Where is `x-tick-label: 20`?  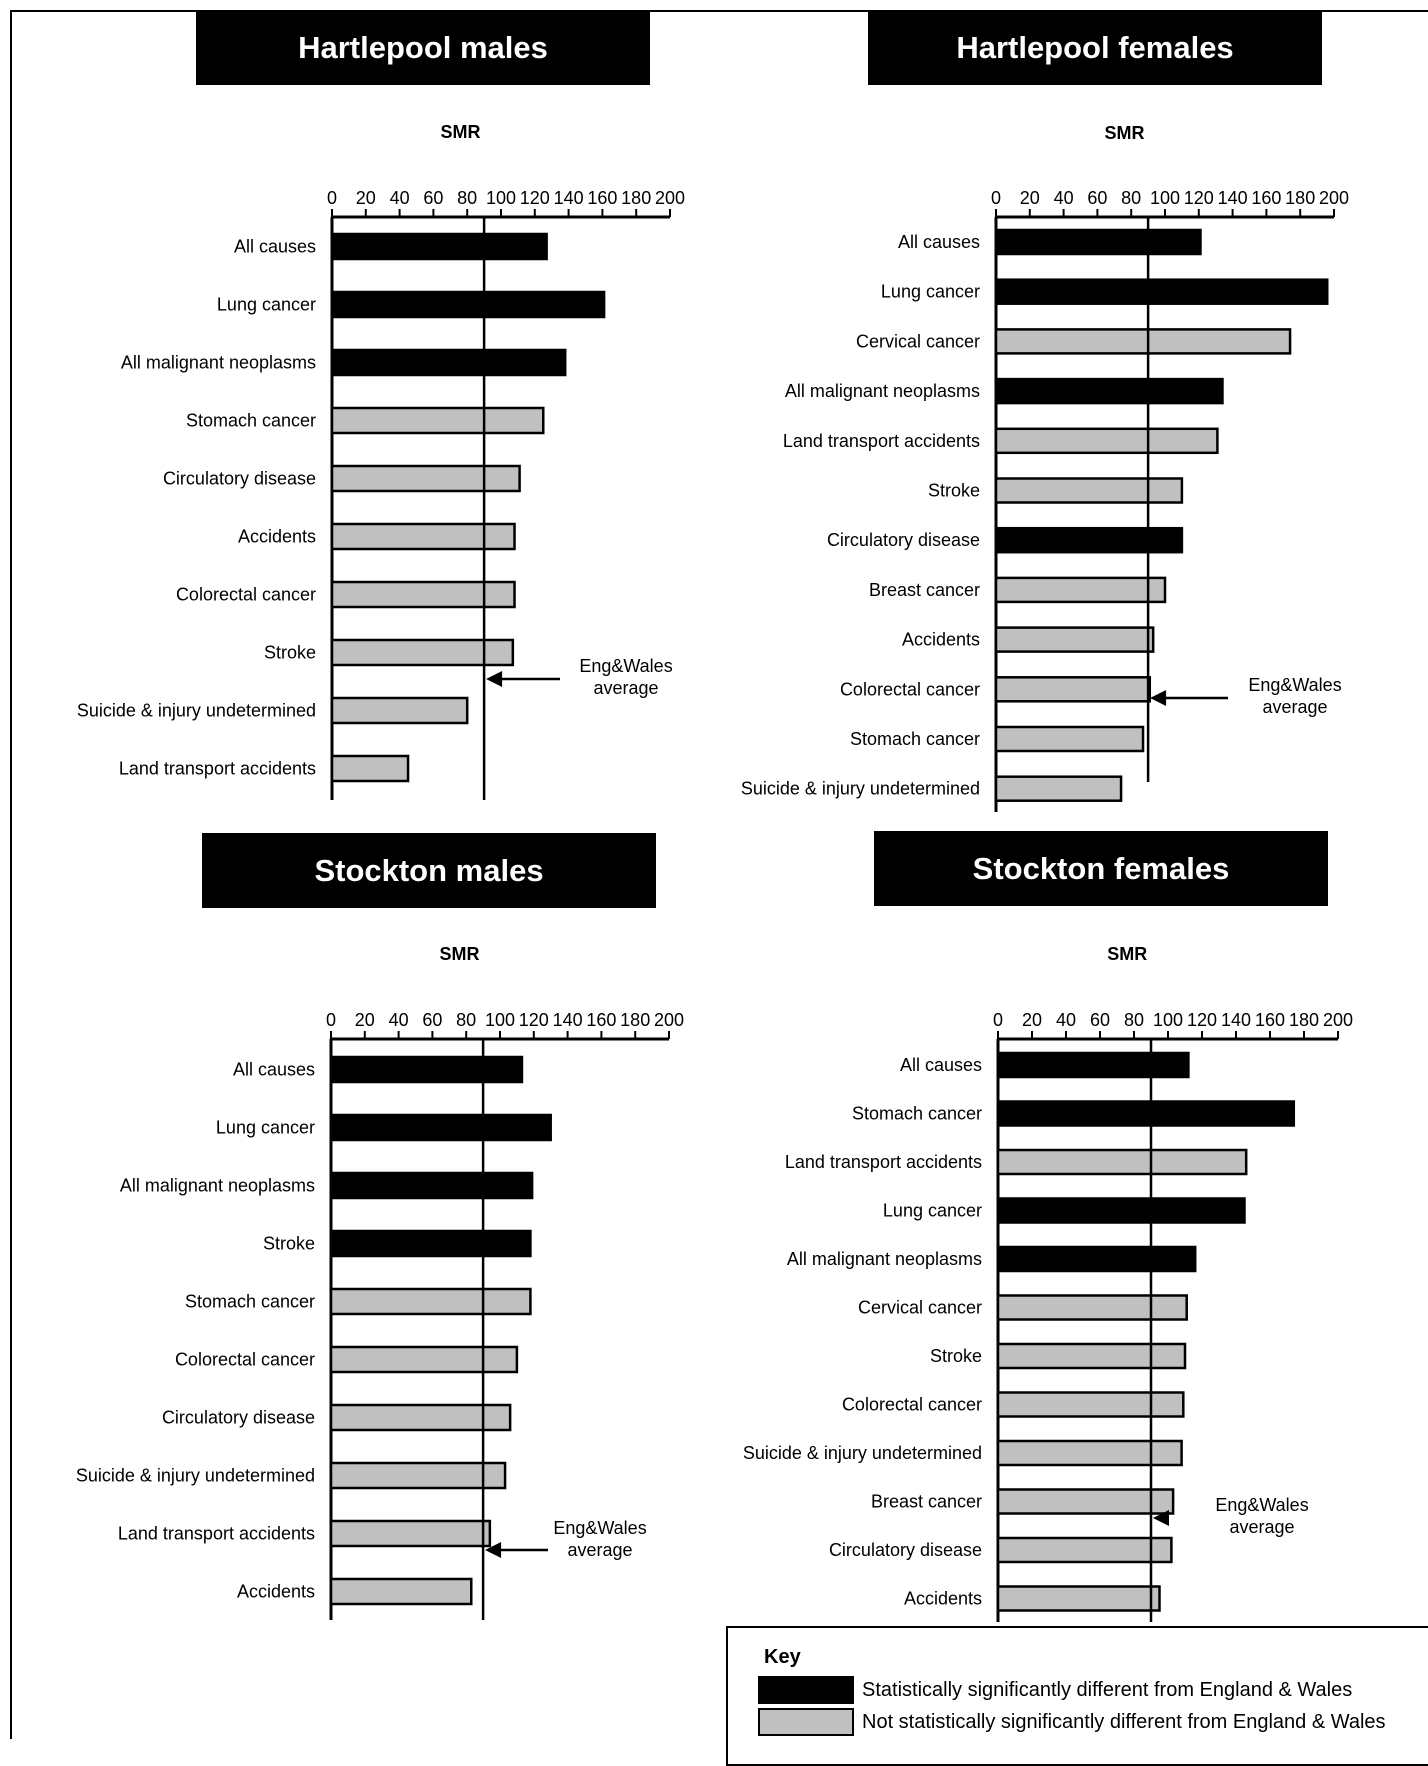
x-tick-label: 20 is located at coordinates (1032, 1020).